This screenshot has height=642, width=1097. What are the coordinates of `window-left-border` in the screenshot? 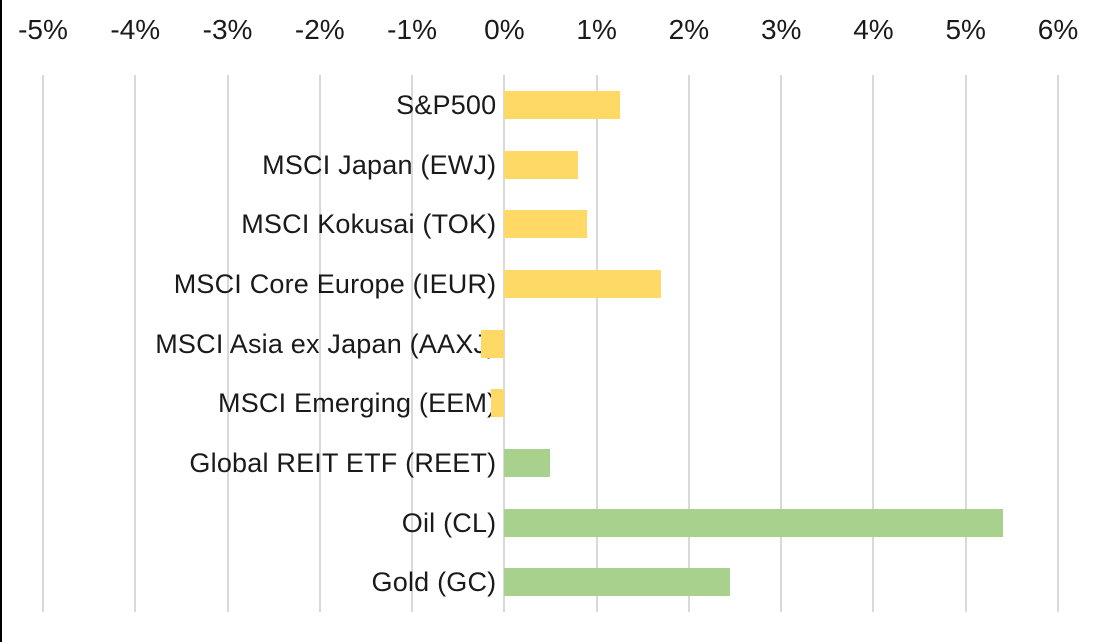 It's located at (1, 321).